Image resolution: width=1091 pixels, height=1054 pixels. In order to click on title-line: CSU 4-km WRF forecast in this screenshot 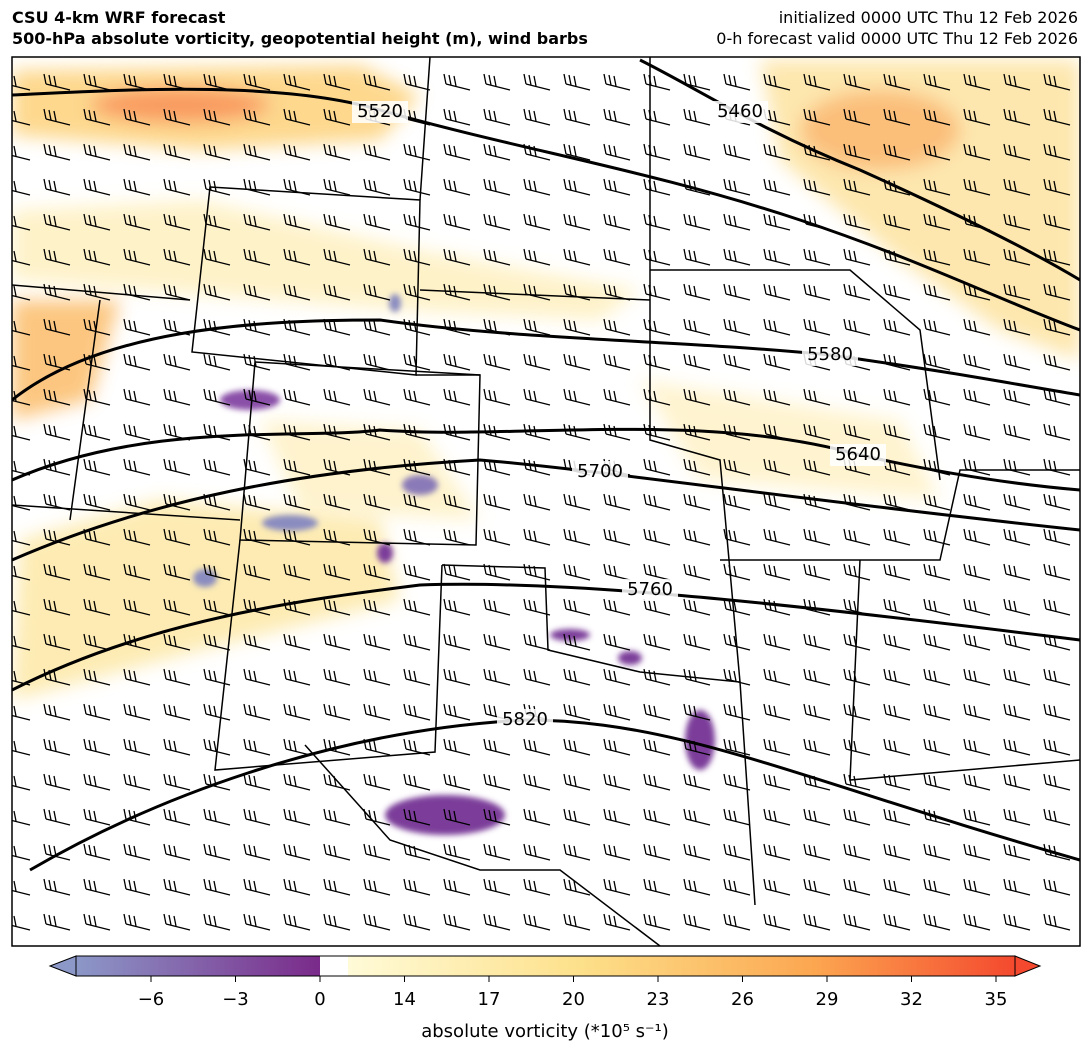, I will do `click(119, 17)`.